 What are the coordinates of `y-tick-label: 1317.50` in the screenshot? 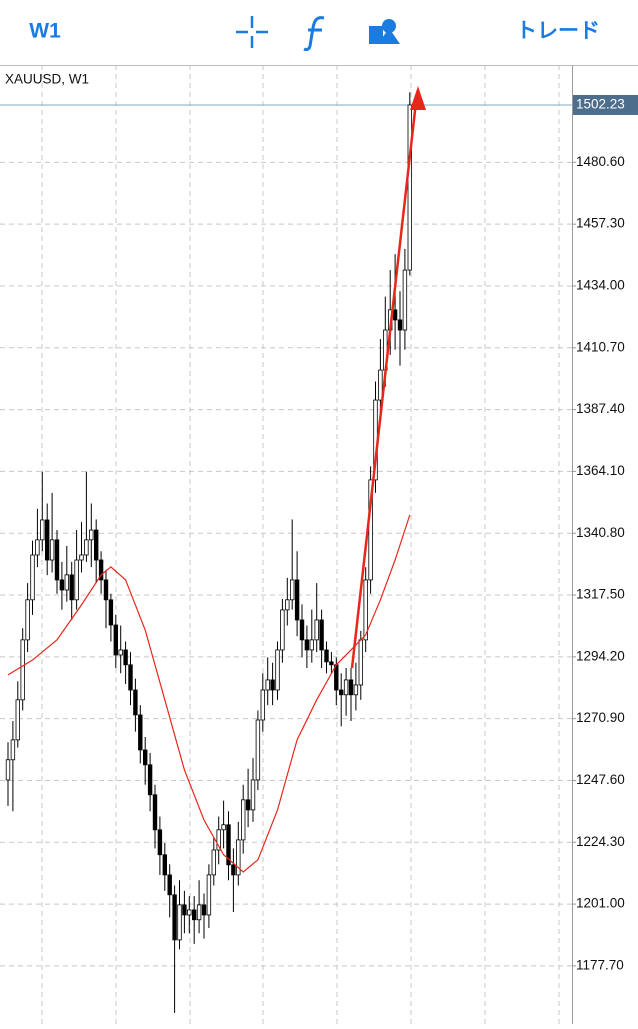 It's located at (600, 594).